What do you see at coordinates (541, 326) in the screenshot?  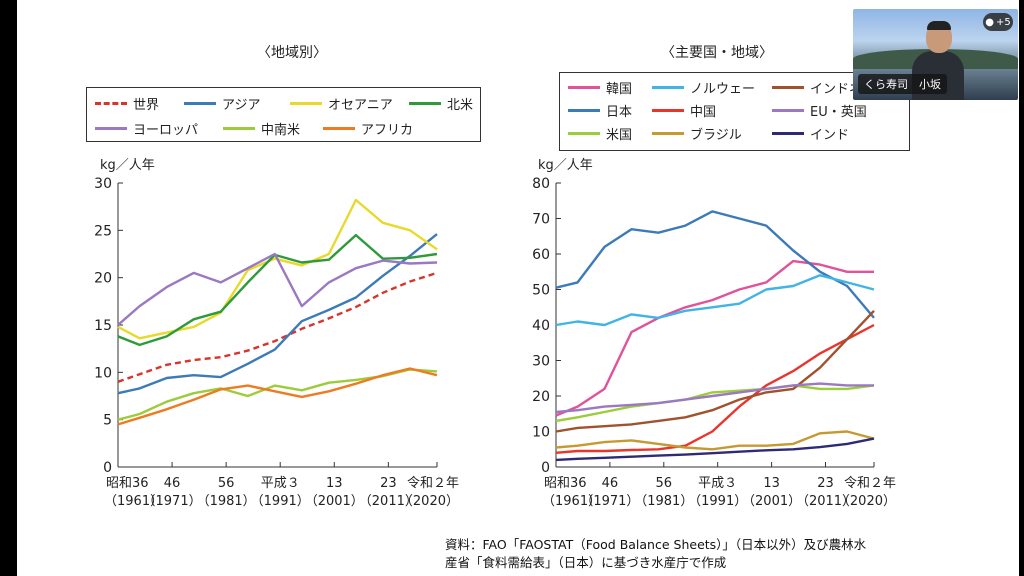 I see `y-tick-label: 40` at bounding box center [541, 326].